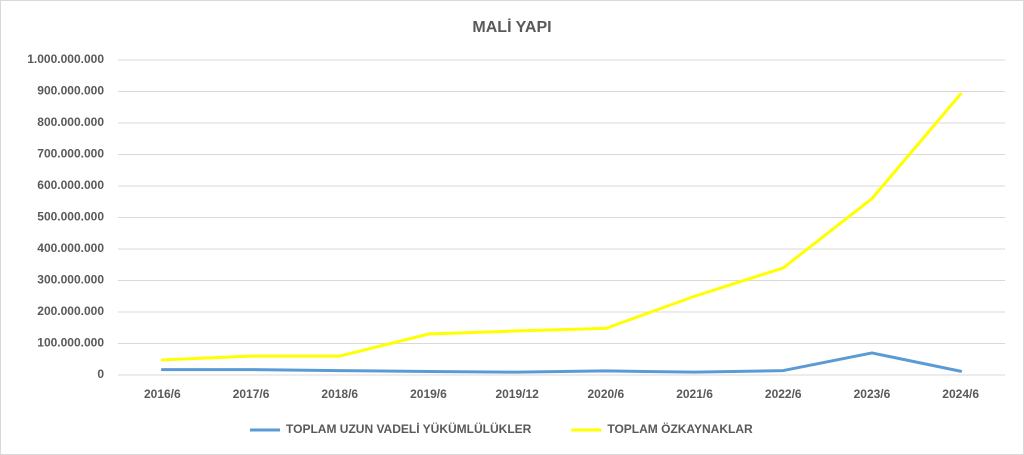 This screenshot has width=1024, height=455. I want to click on chart-title: MALİ YAPI, so click(511, 27).